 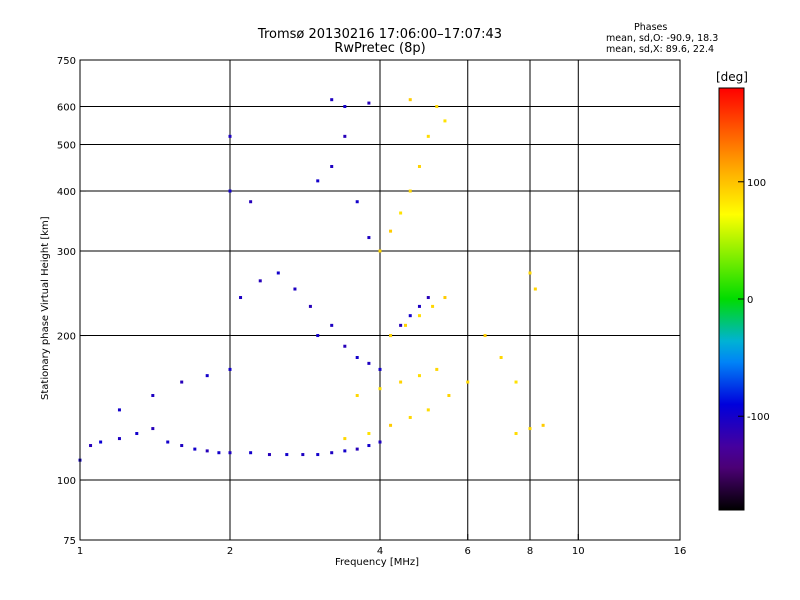 I want to click on colorbar-unit: [deg], so click(x=732, y=77).